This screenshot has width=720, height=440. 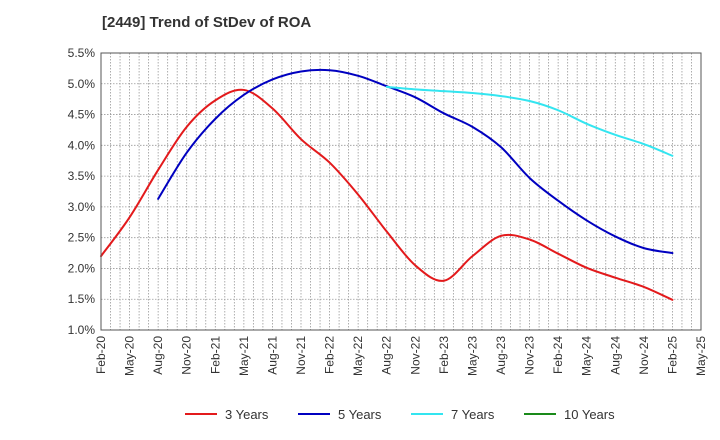 What do you see at coordinates (82, 115) in the screenshot?
I see `y-tick-label: 4.5%` at bounding box center [82, 115].